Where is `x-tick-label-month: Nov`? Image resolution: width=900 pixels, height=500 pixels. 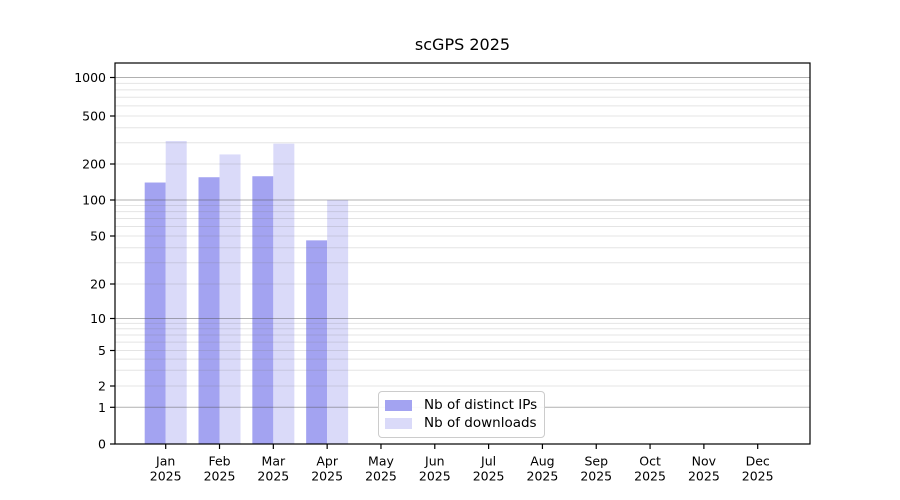
x-tick-label-month: Nov is located at coordinates (704, 461).